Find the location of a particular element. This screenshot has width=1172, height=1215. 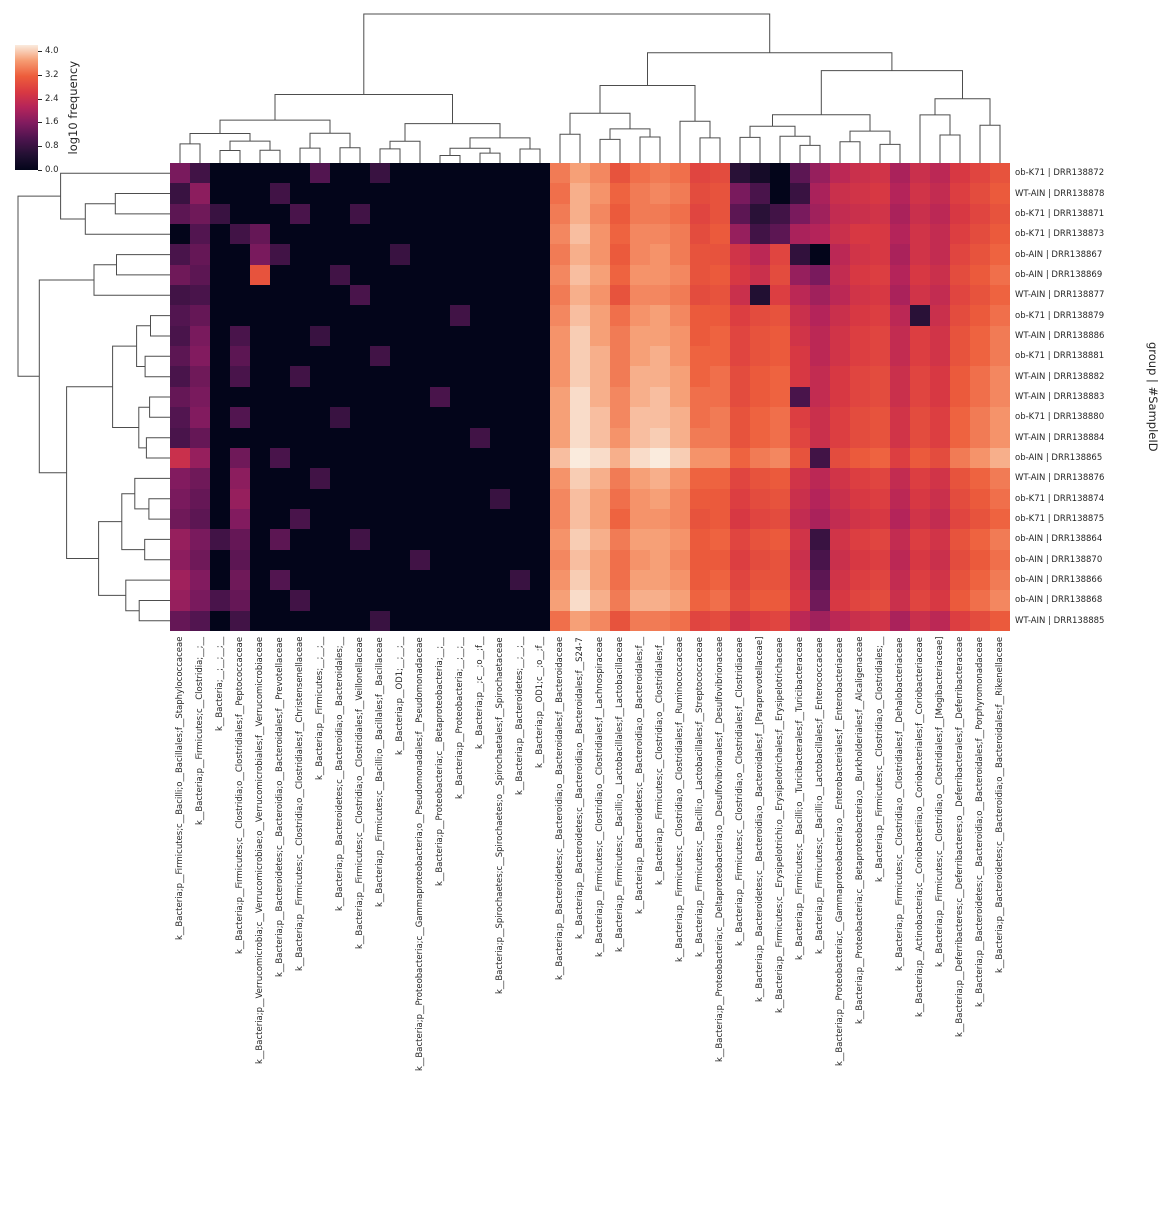

column-label: k__Bacteria;__;__;__;__ is located at coordinates (220, 684).